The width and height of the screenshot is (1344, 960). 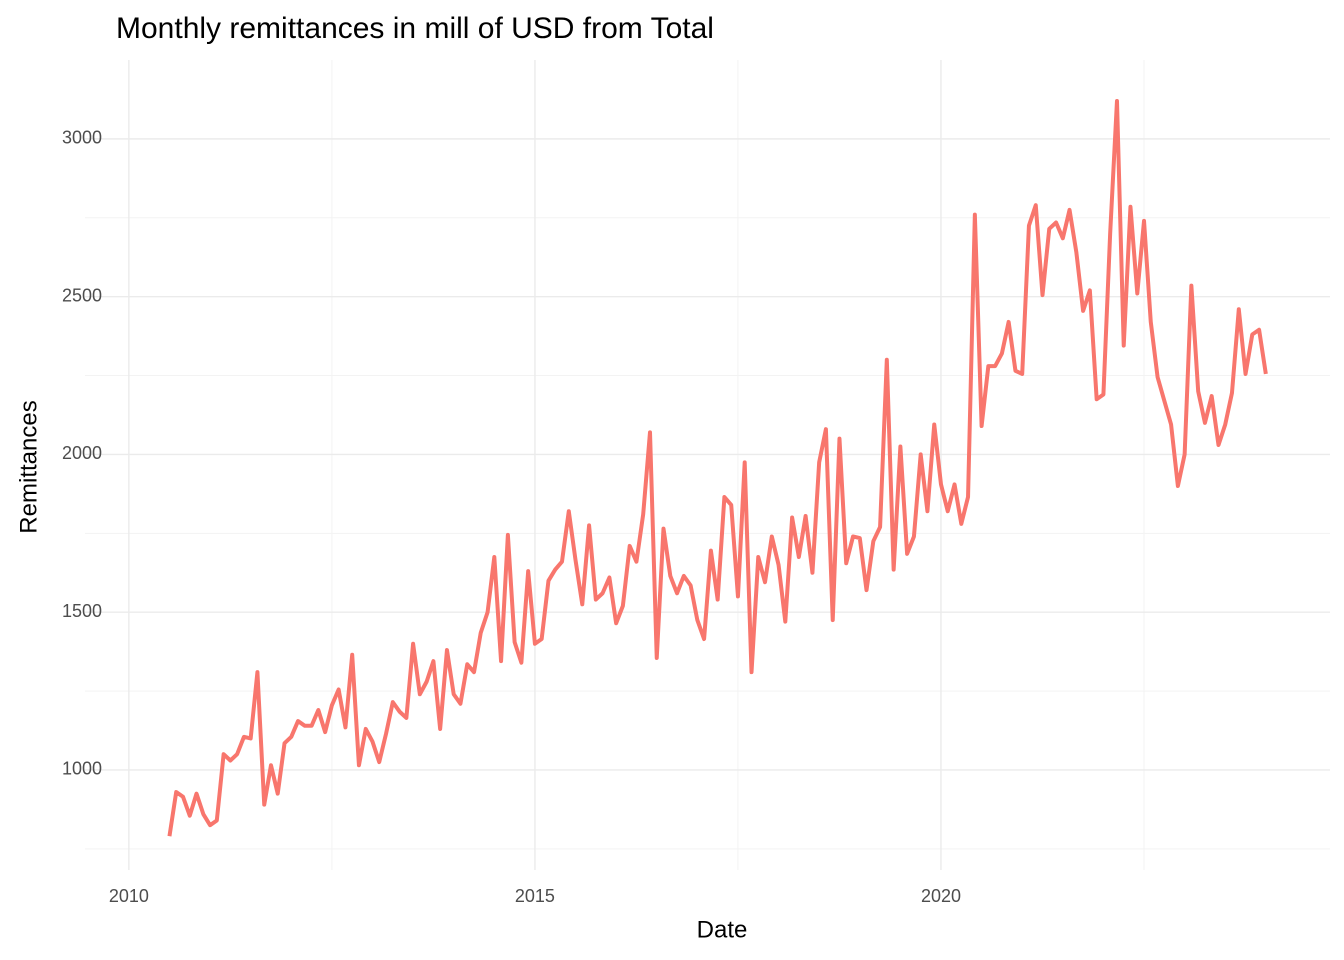 What do you see at coordinates (82, 769) in the screenshot?
I see `y-tick-label: 1000` at bounding box center [82, 769].